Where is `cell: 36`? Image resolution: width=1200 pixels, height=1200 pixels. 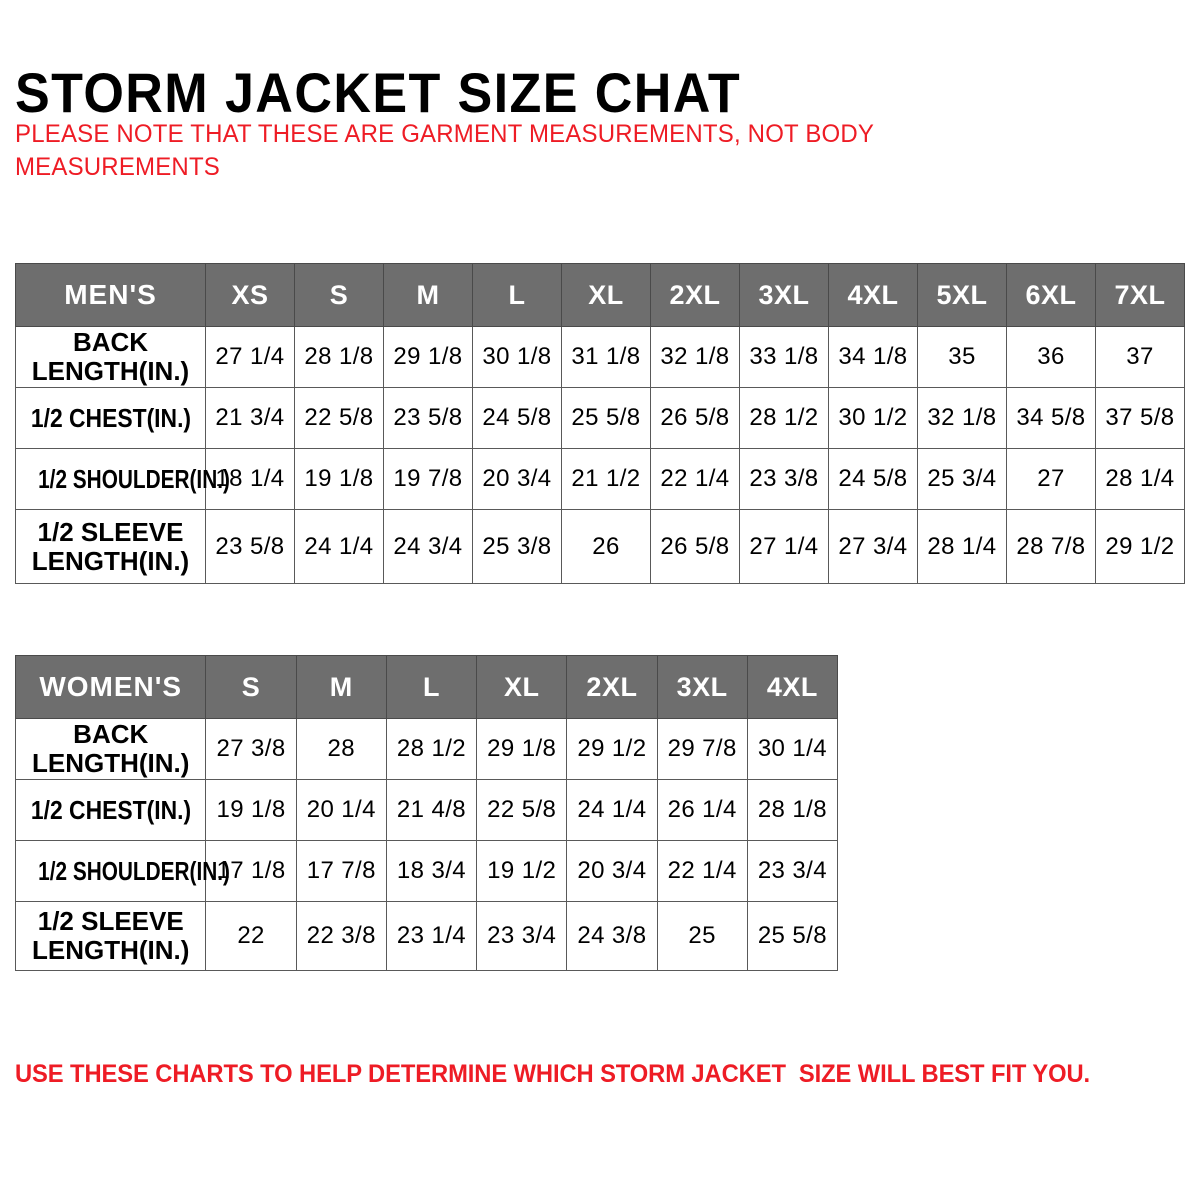 cell: 36 is located at coordinates (1051, 357).